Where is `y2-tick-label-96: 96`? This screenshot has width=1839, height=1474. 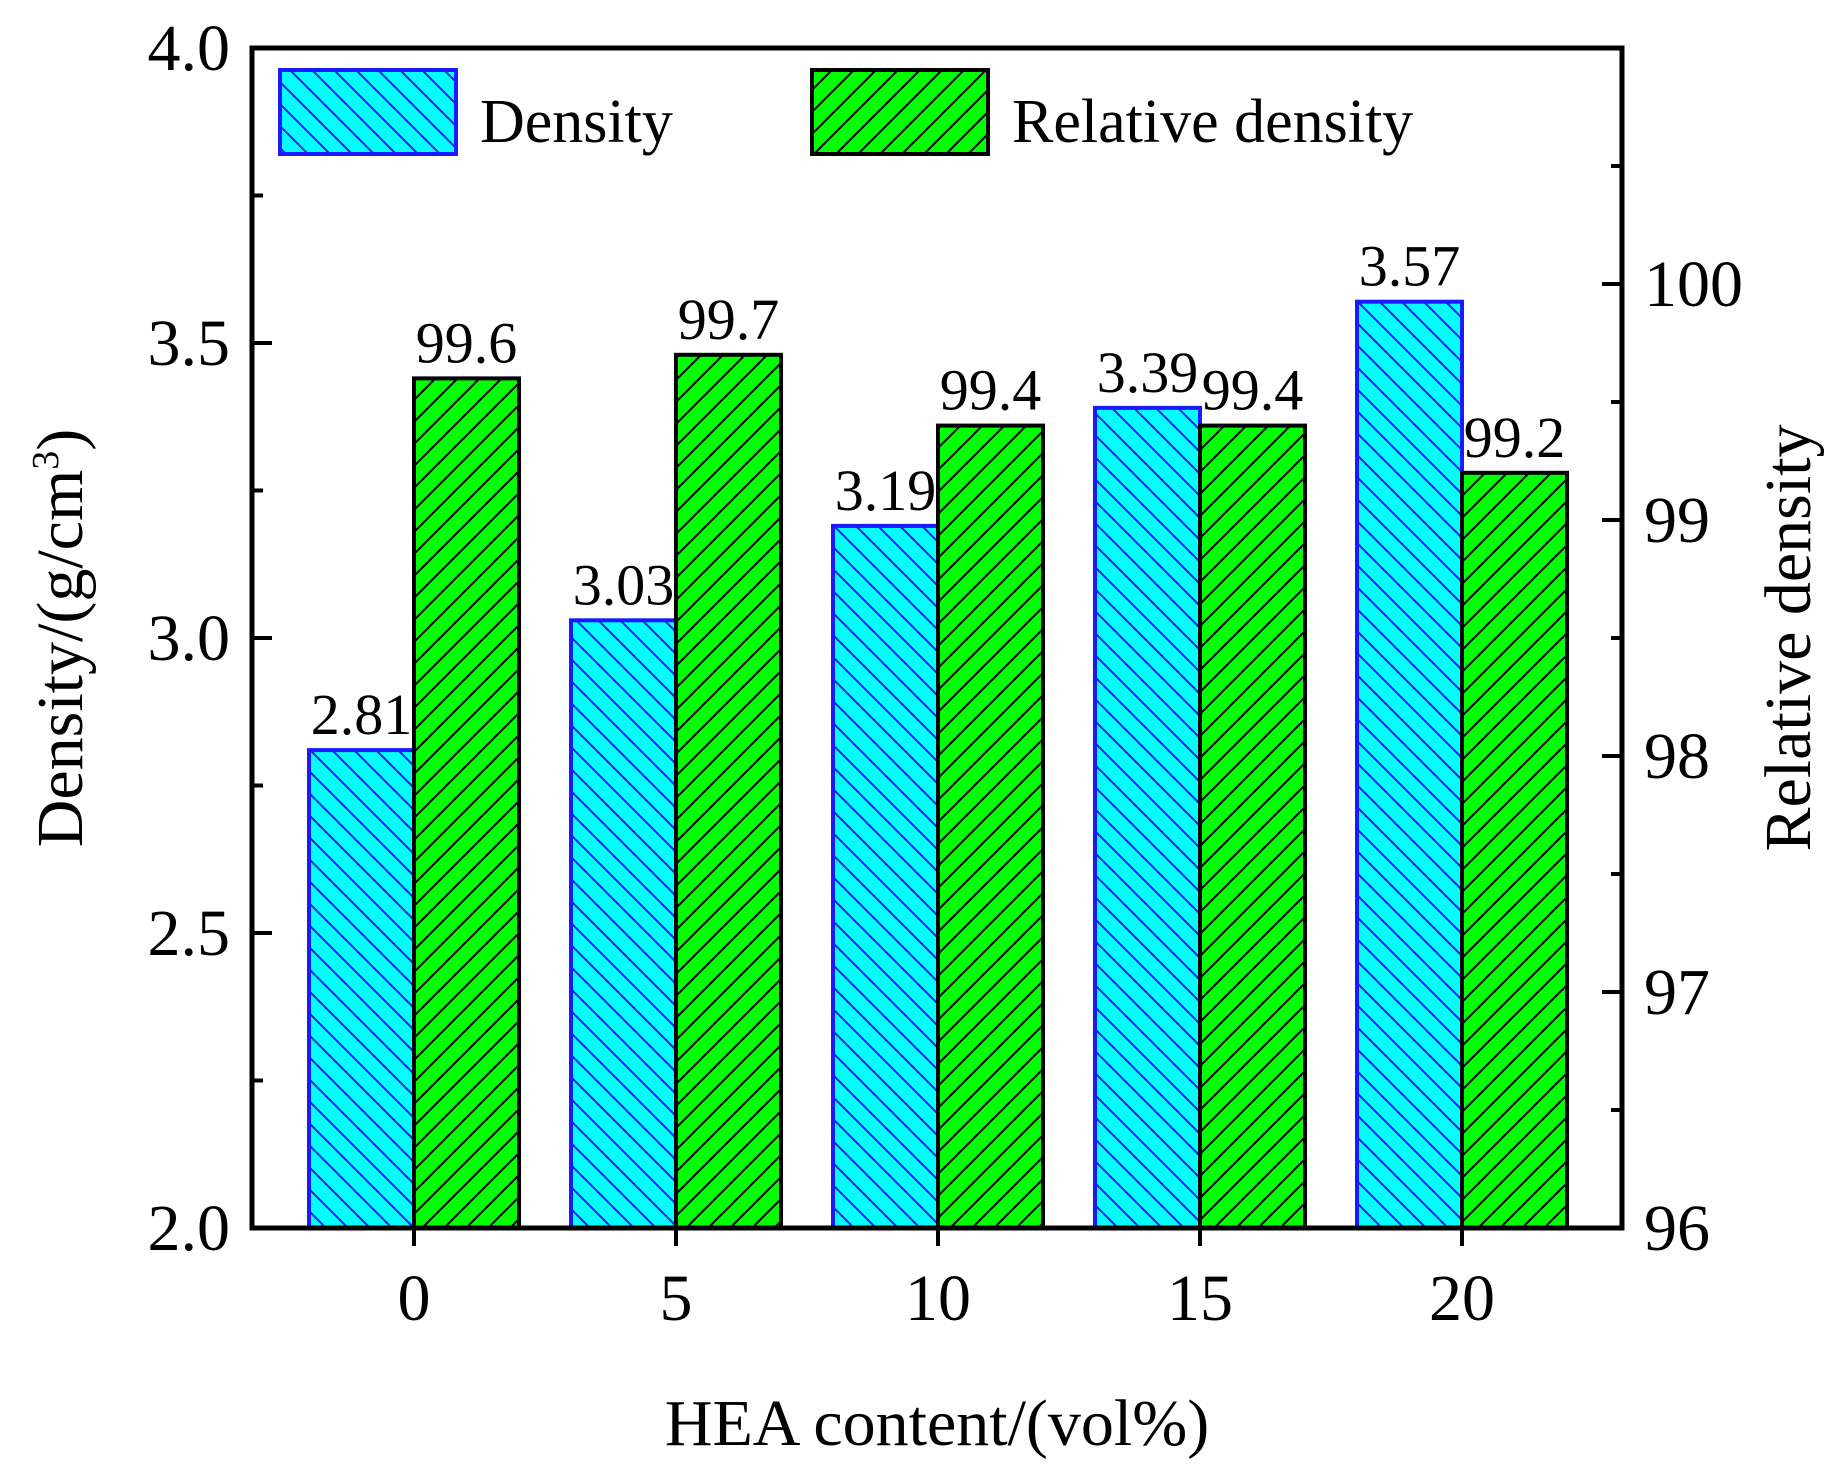 y2-tick-label-96: 96 is located at coordinates (1677, 1228).